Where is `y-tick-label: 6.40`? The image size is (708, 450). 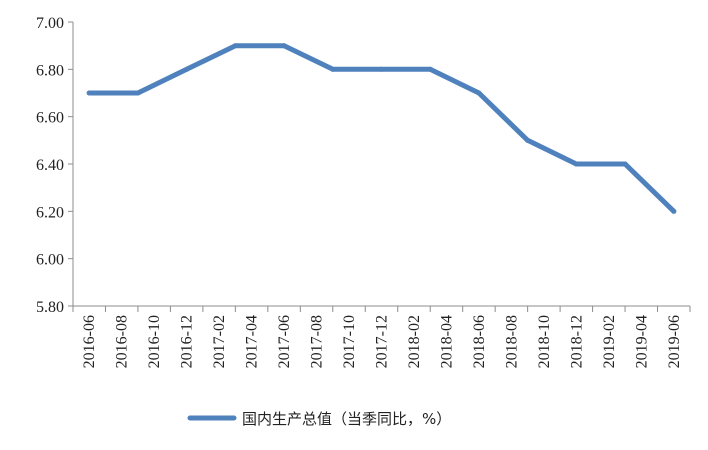
y-tick-label: 6.40 is located at coordinates (50, 165).